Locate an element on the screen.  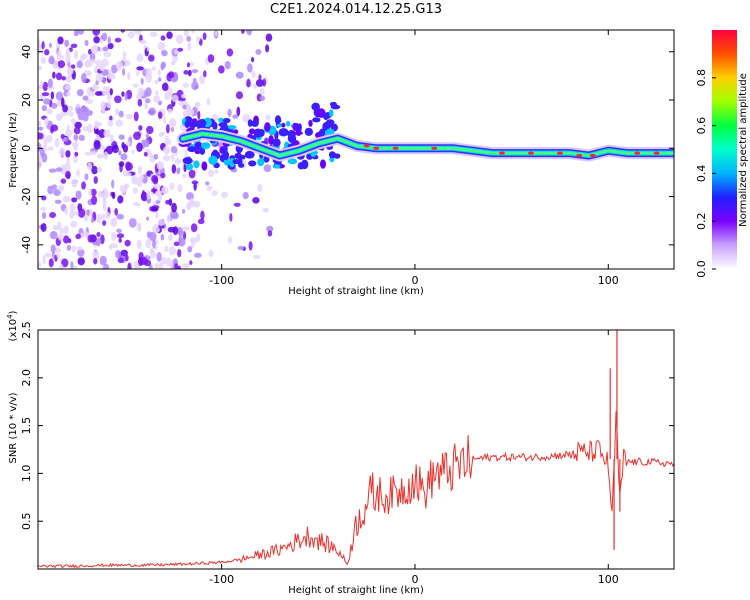
y-tick-label: 1.5 is located at coordinates (26, 426).